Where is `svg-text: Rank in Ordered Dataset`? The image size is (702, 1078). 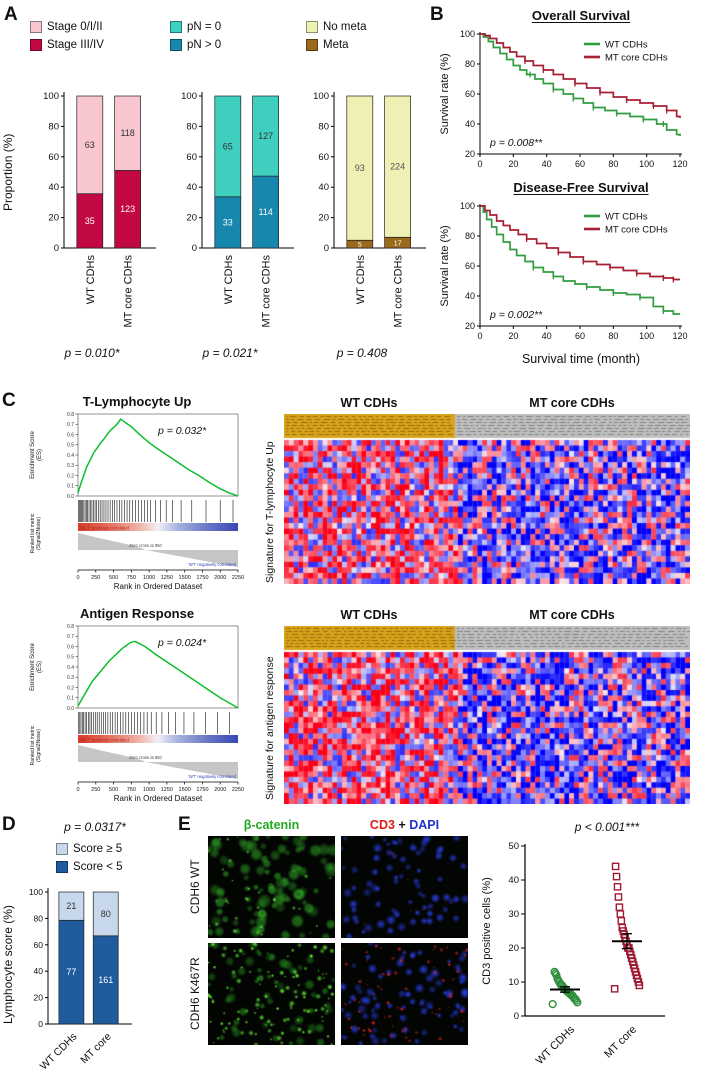
svg-text: Rank in Ordered Dataset is located at coordinates (158, 798).